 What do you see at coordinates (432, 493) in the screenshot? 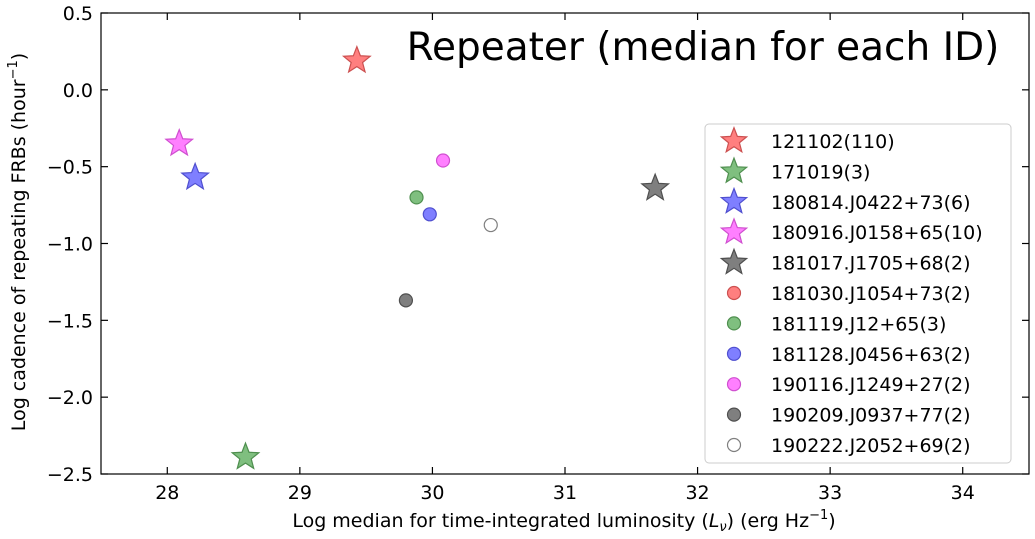
I see `x-tick-label: 30` at bounding box center [432, 493].